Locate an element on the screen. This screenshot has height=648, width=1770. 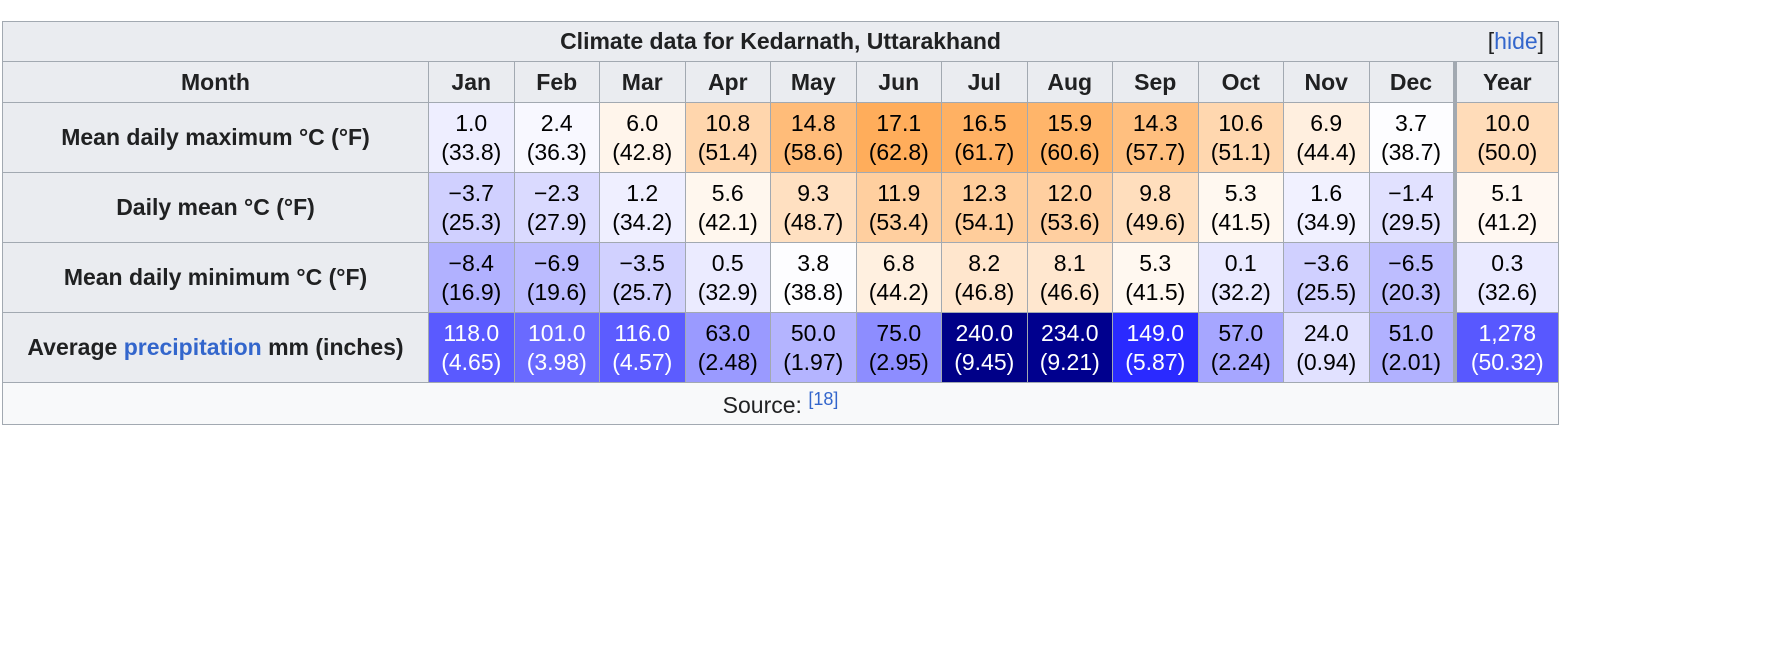
data-cell-jul: 12.3 (54.1) is located at coordinates (984, 207).